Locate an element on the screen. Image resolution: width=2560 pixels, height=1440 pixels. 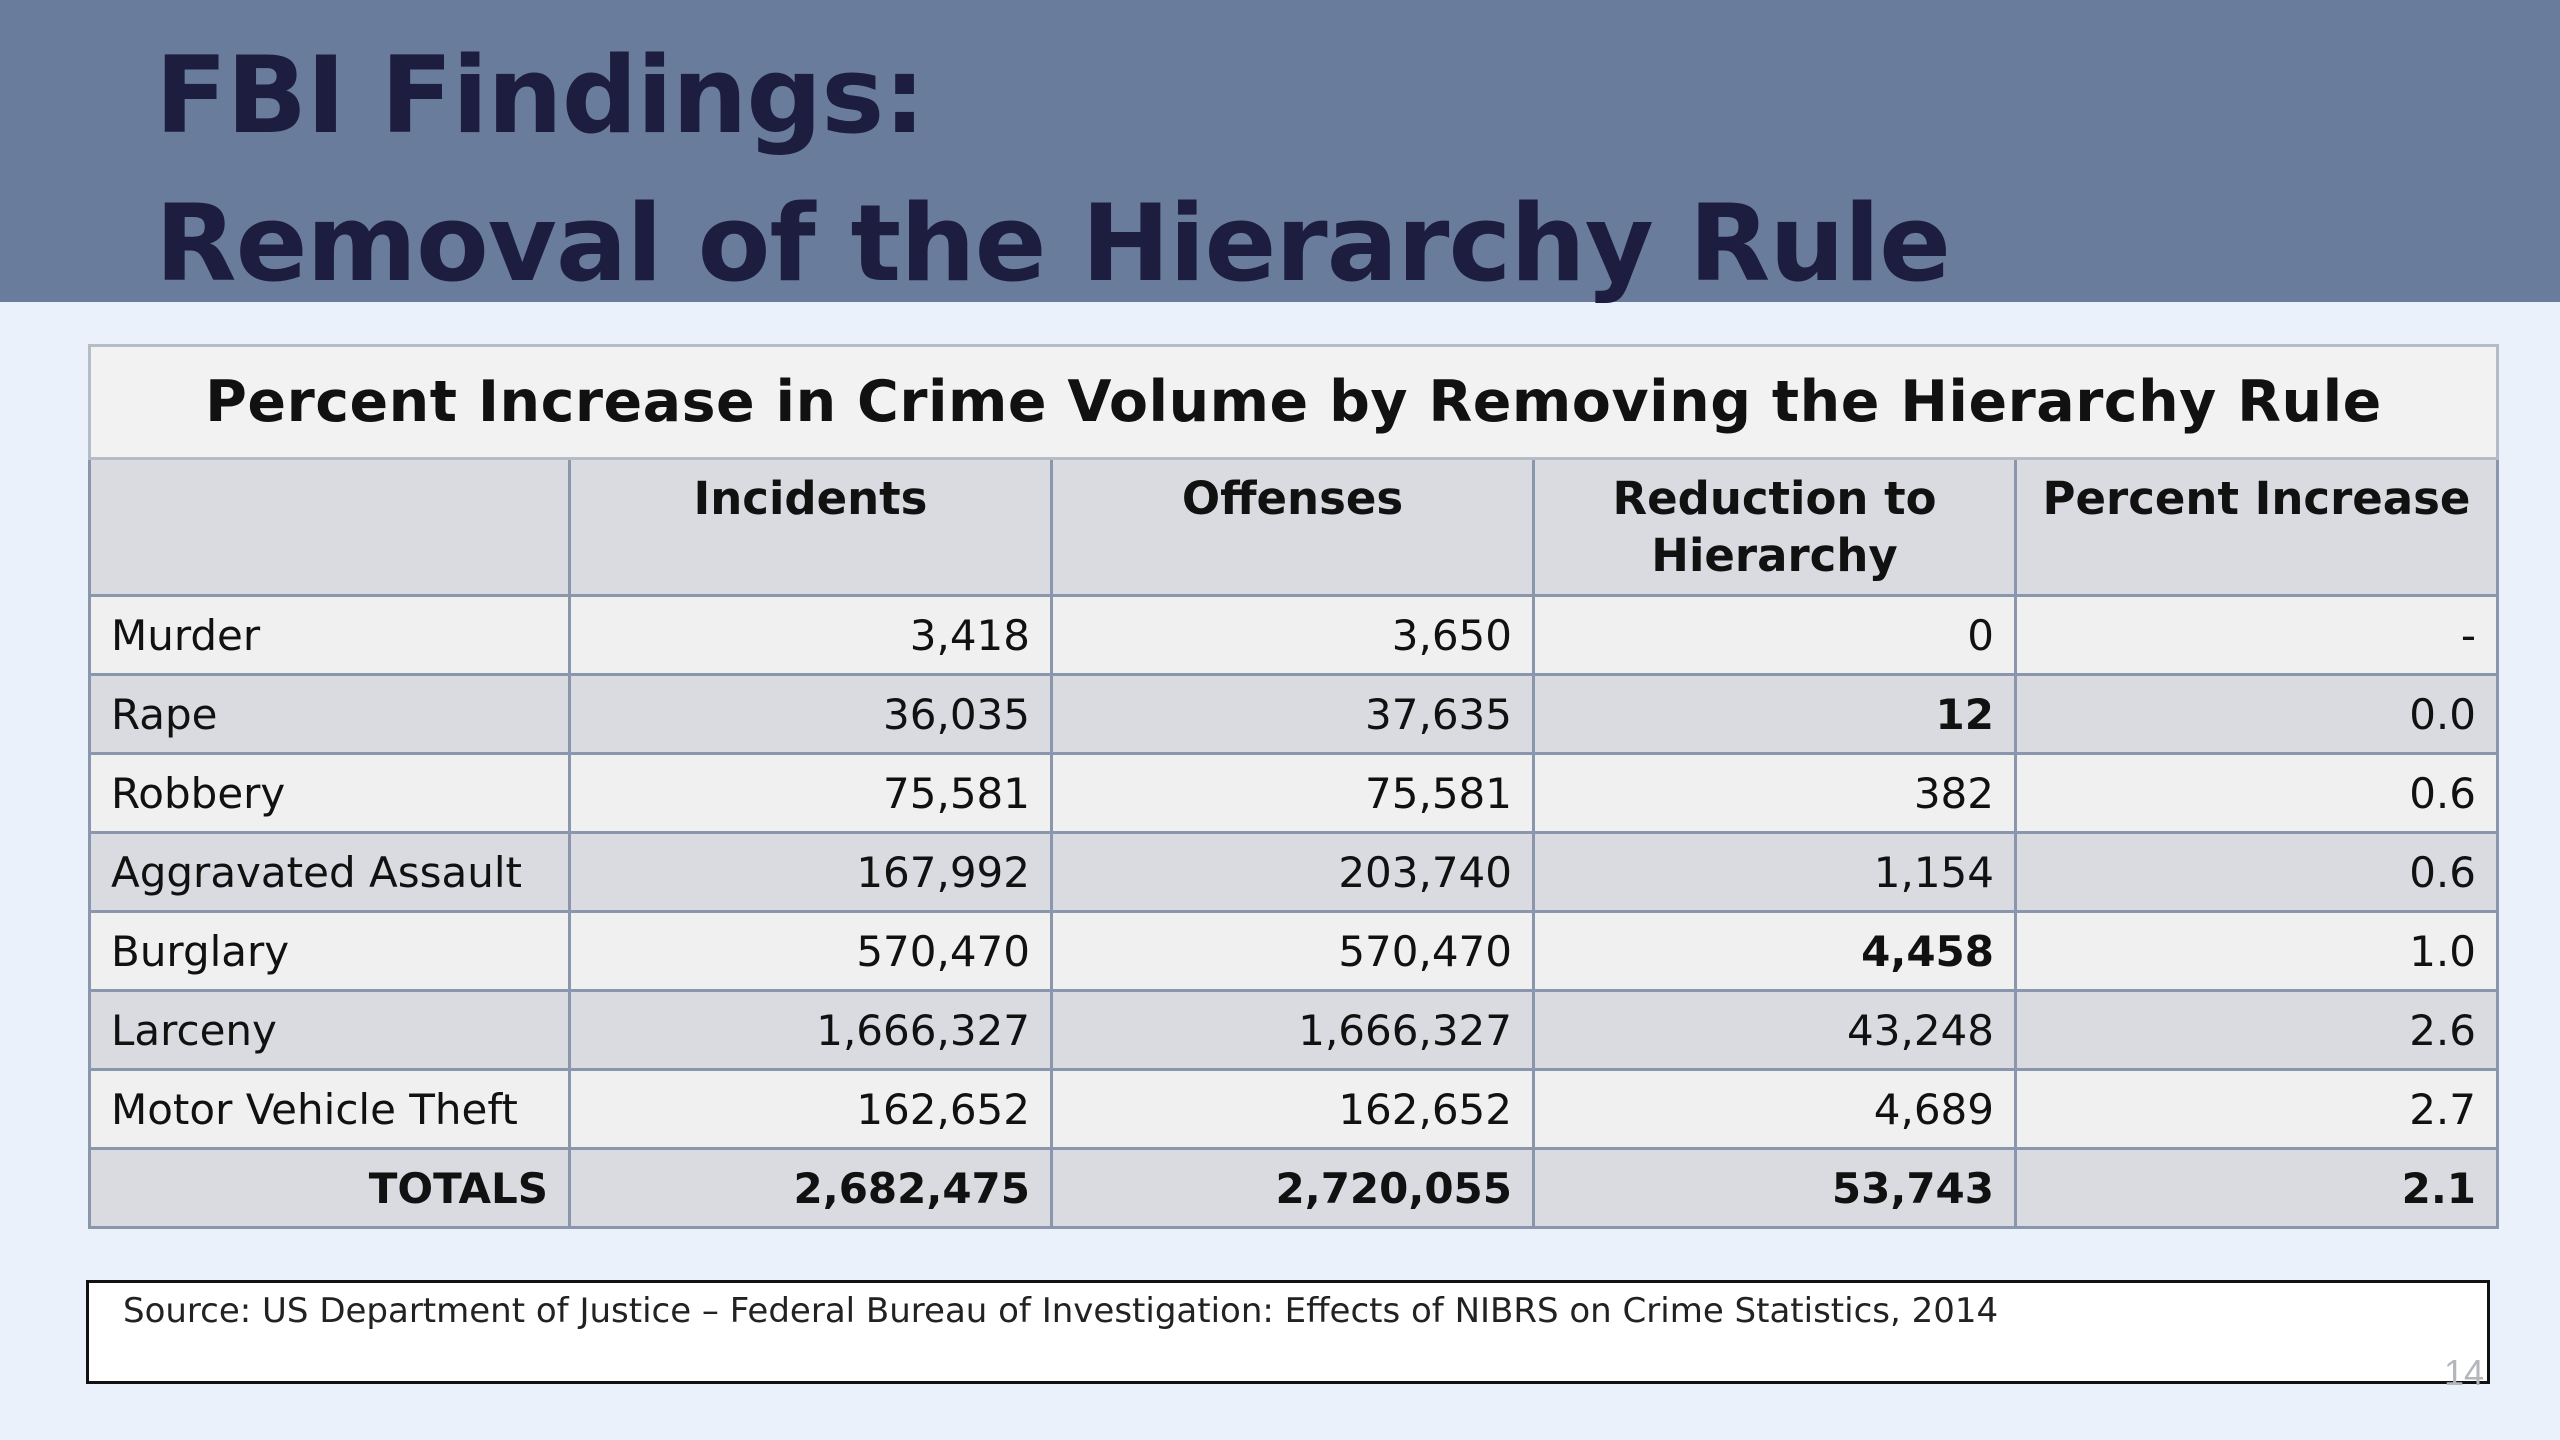
offenses-cell: 37,635 is located at coordinates (1292, 714).